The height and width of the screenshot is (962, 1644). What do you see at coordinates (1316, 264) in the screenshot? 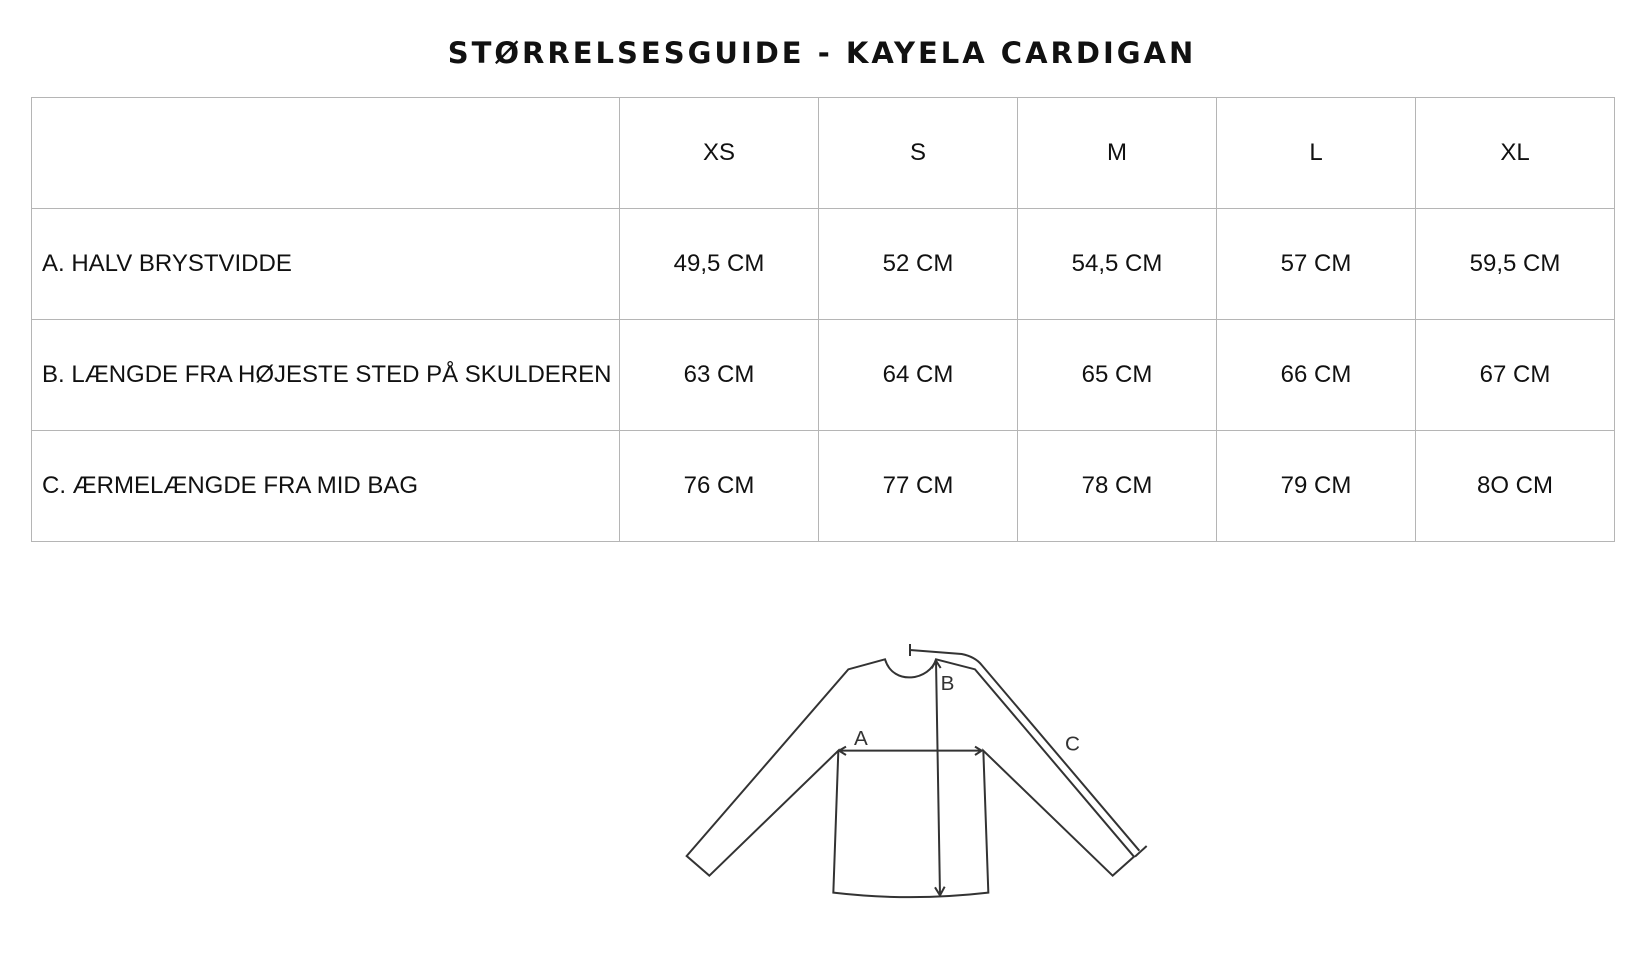
I see `measurement-cell: 57 CM` at bounding box center [1316, 264].